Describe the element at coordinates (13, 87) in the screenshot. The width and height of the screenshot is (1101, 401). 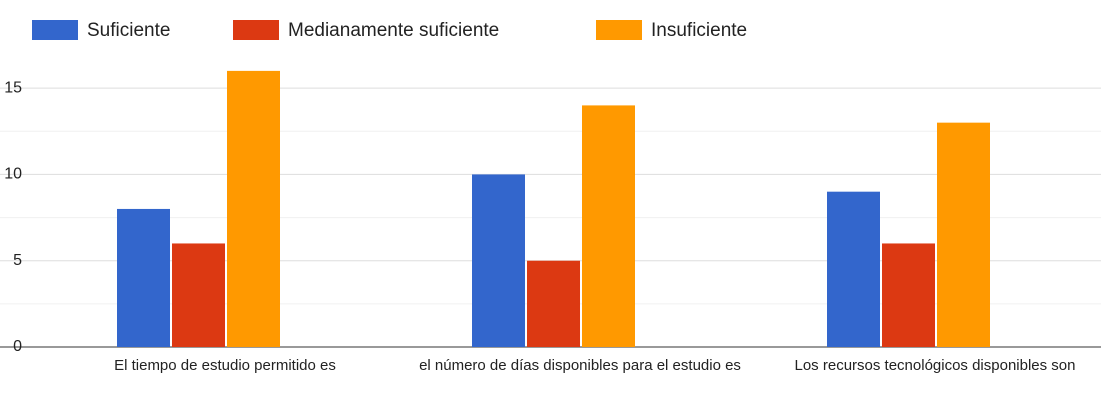
I see `y-tick-label: 15` at that location.